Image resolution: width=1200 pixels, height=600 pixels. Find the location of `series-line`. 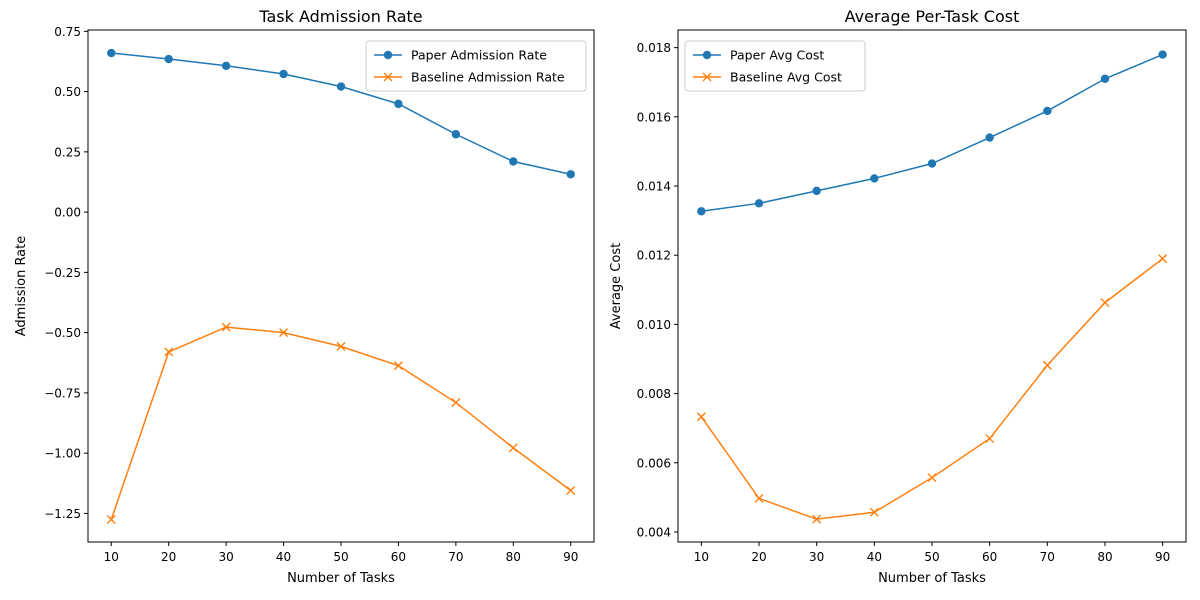

series-line is located at coordinates (341, 423).